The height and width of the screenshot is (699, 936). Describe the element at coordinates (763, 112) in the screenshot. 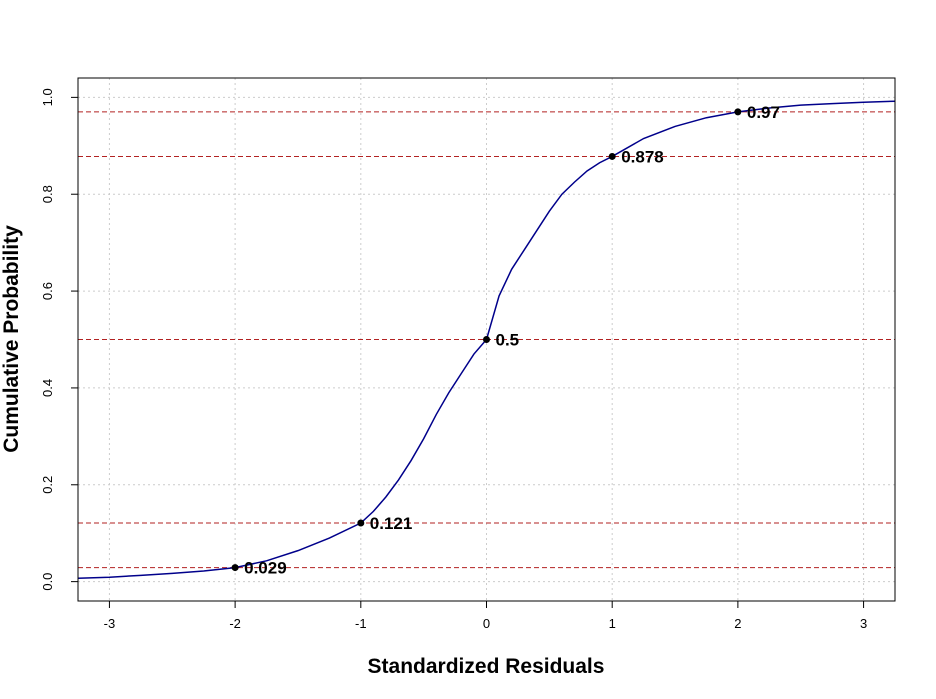

I see `point-label-4: 0.97` at that location.